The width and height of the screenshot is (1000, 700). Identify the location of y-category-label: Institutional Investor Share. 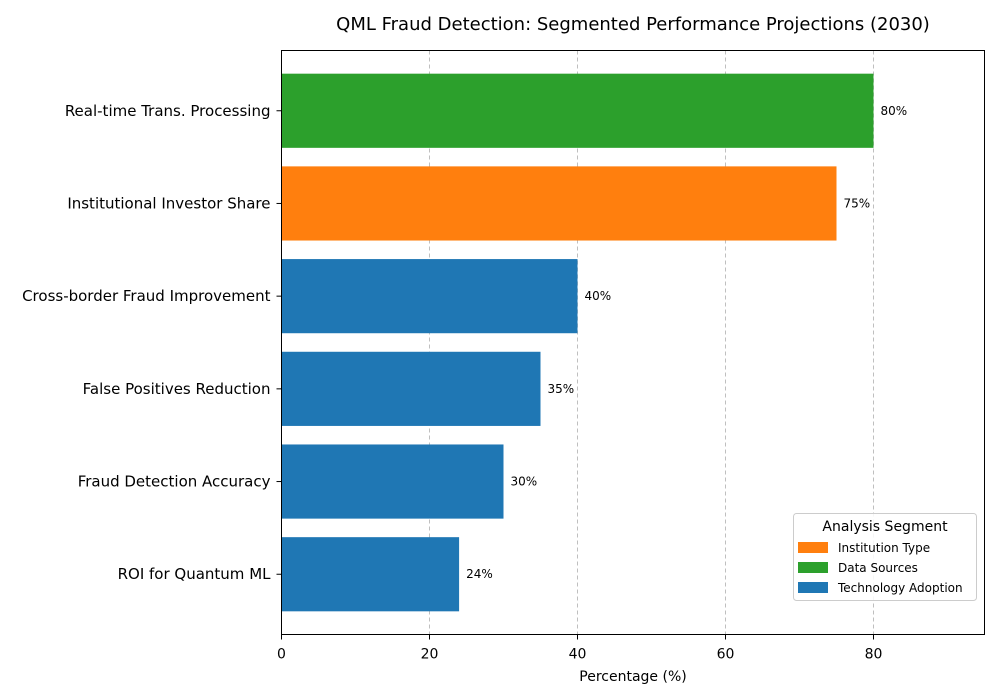
(168, 203).